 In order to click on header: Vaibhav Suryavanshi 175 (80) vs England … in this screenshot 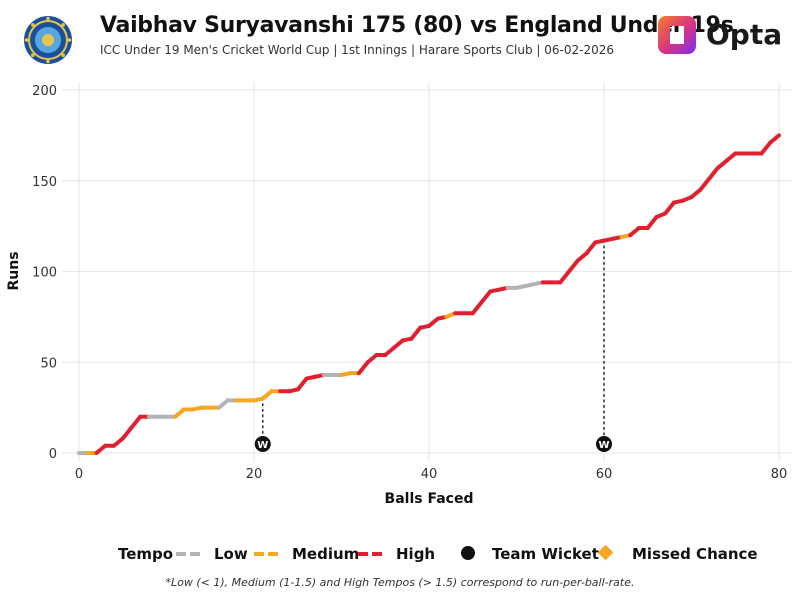, I will do `click(400, 35)`.